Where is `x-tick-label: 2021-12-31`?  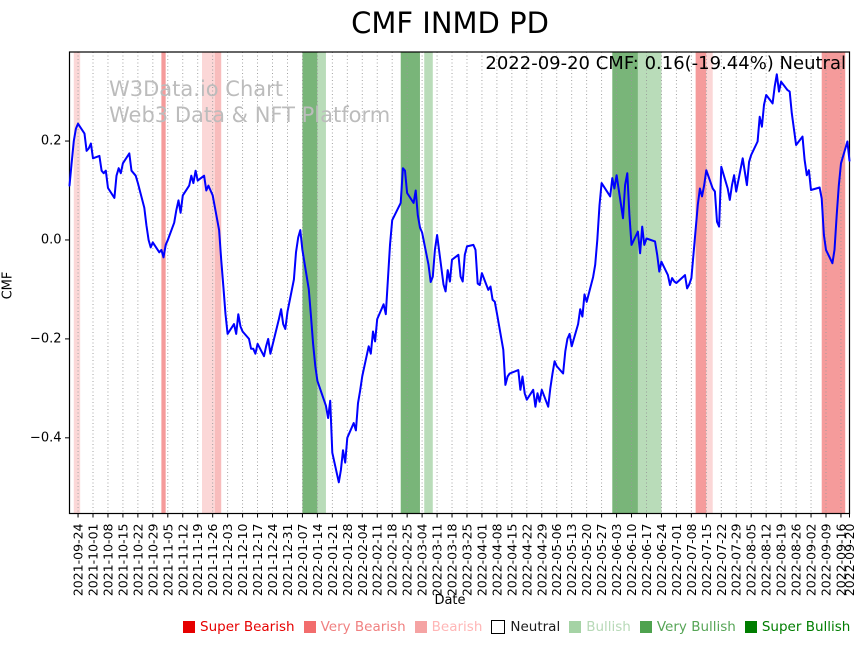
x-tick-label: 2021-12-31 is located at coordinates (287, 560).